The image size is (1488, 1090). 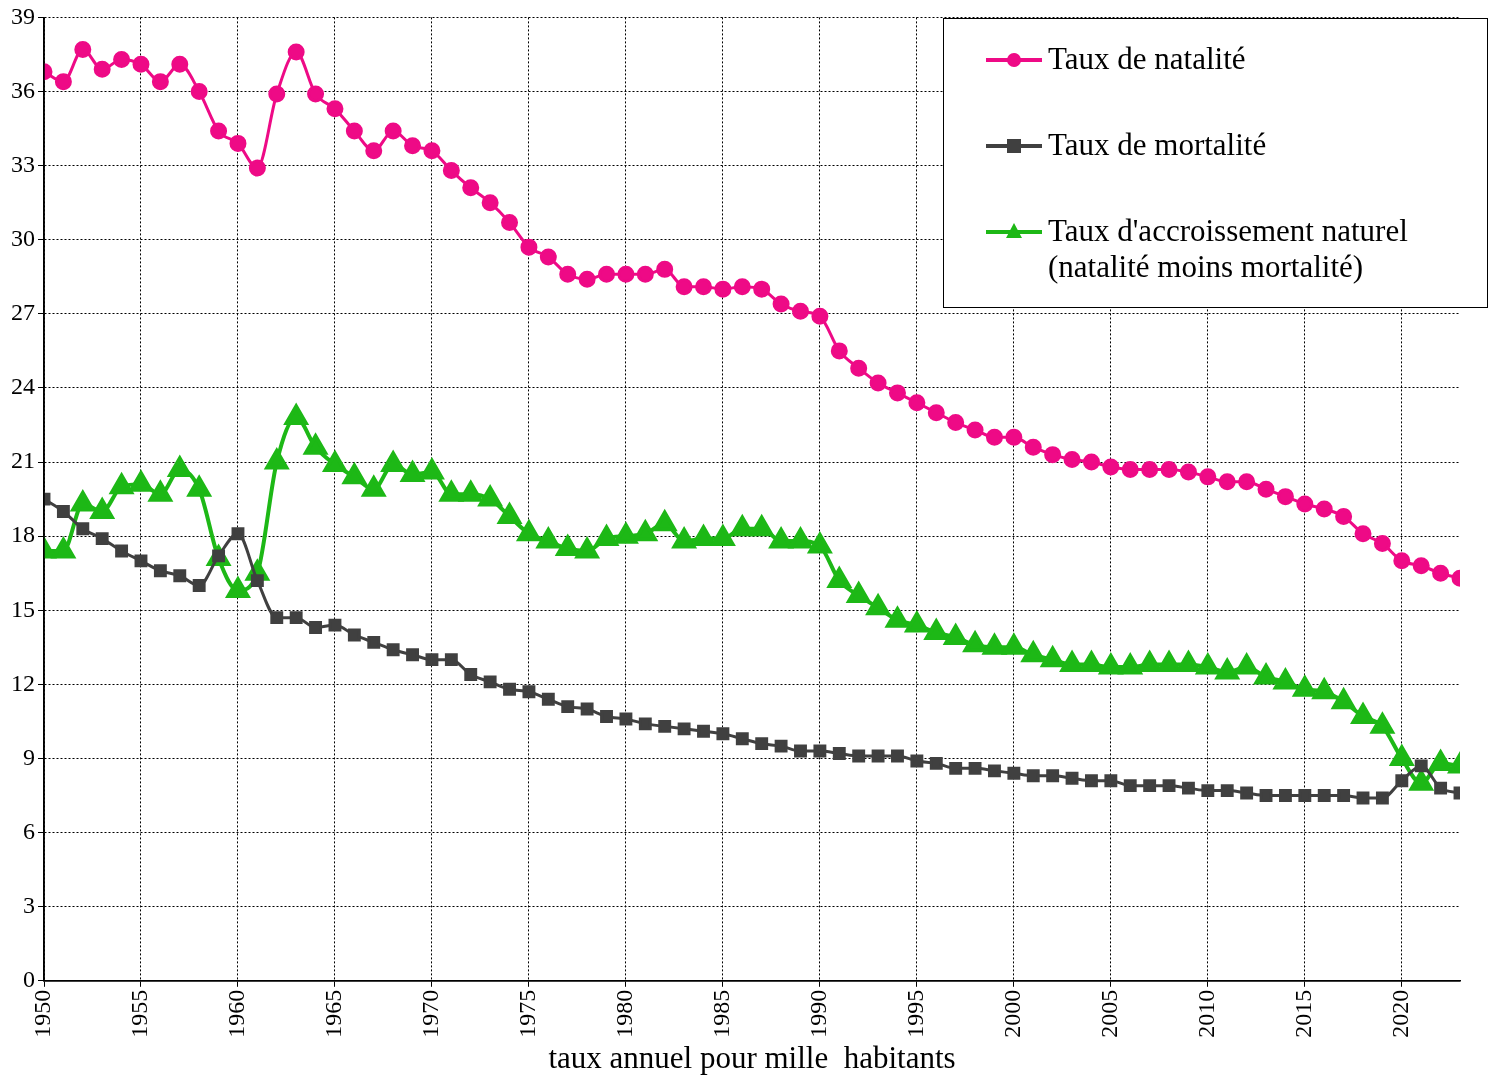 I want to click on y-tick-label: 33, so click(x=23, y=163).